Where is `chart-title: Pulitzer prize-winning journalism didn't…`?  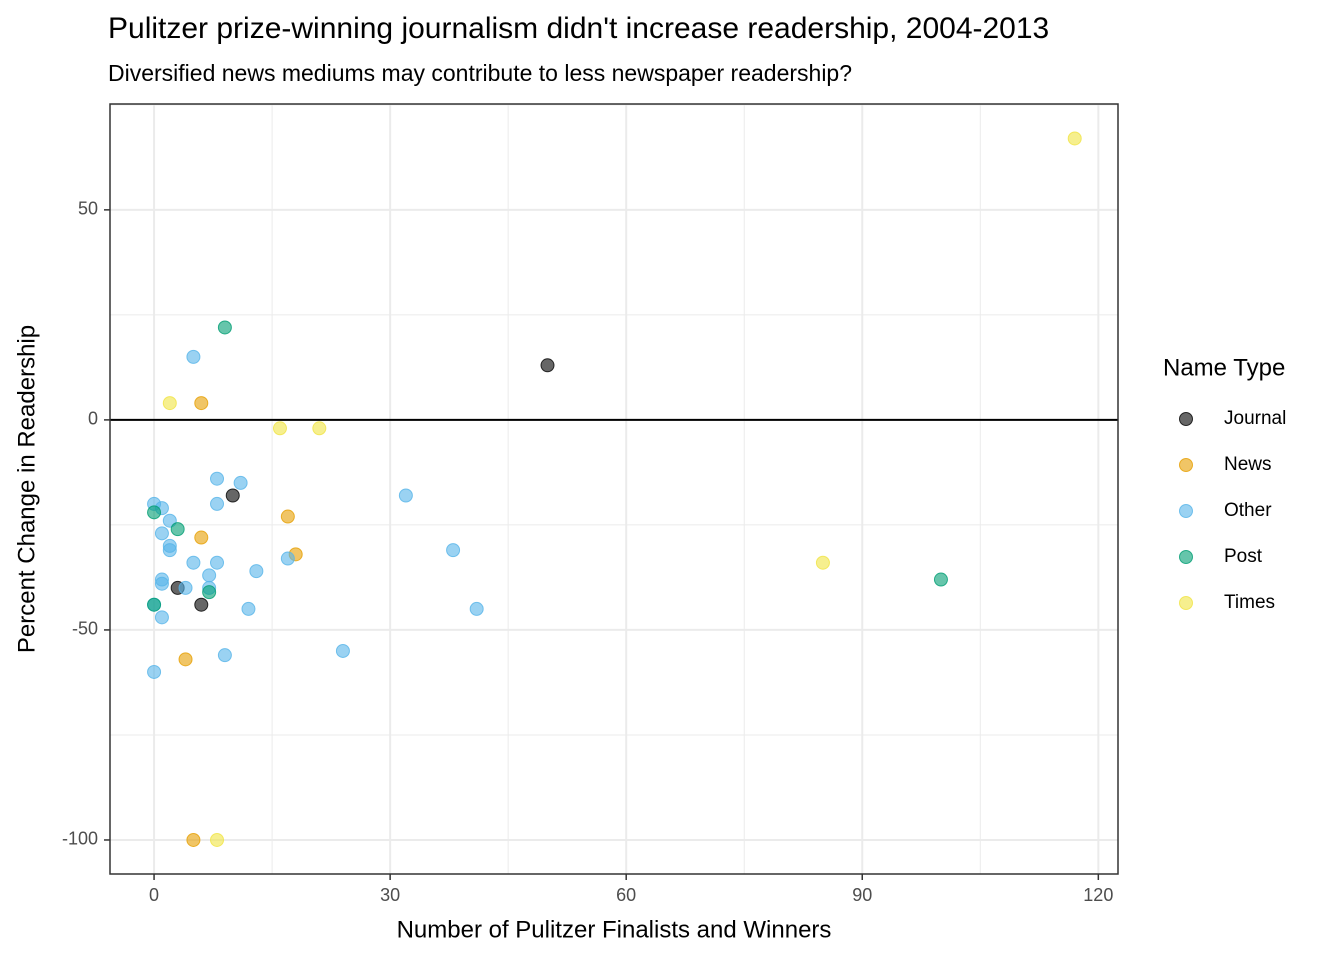
chart-title: Pulitzer prize-winning journalism didn't… is located at coordinates (578, 28).